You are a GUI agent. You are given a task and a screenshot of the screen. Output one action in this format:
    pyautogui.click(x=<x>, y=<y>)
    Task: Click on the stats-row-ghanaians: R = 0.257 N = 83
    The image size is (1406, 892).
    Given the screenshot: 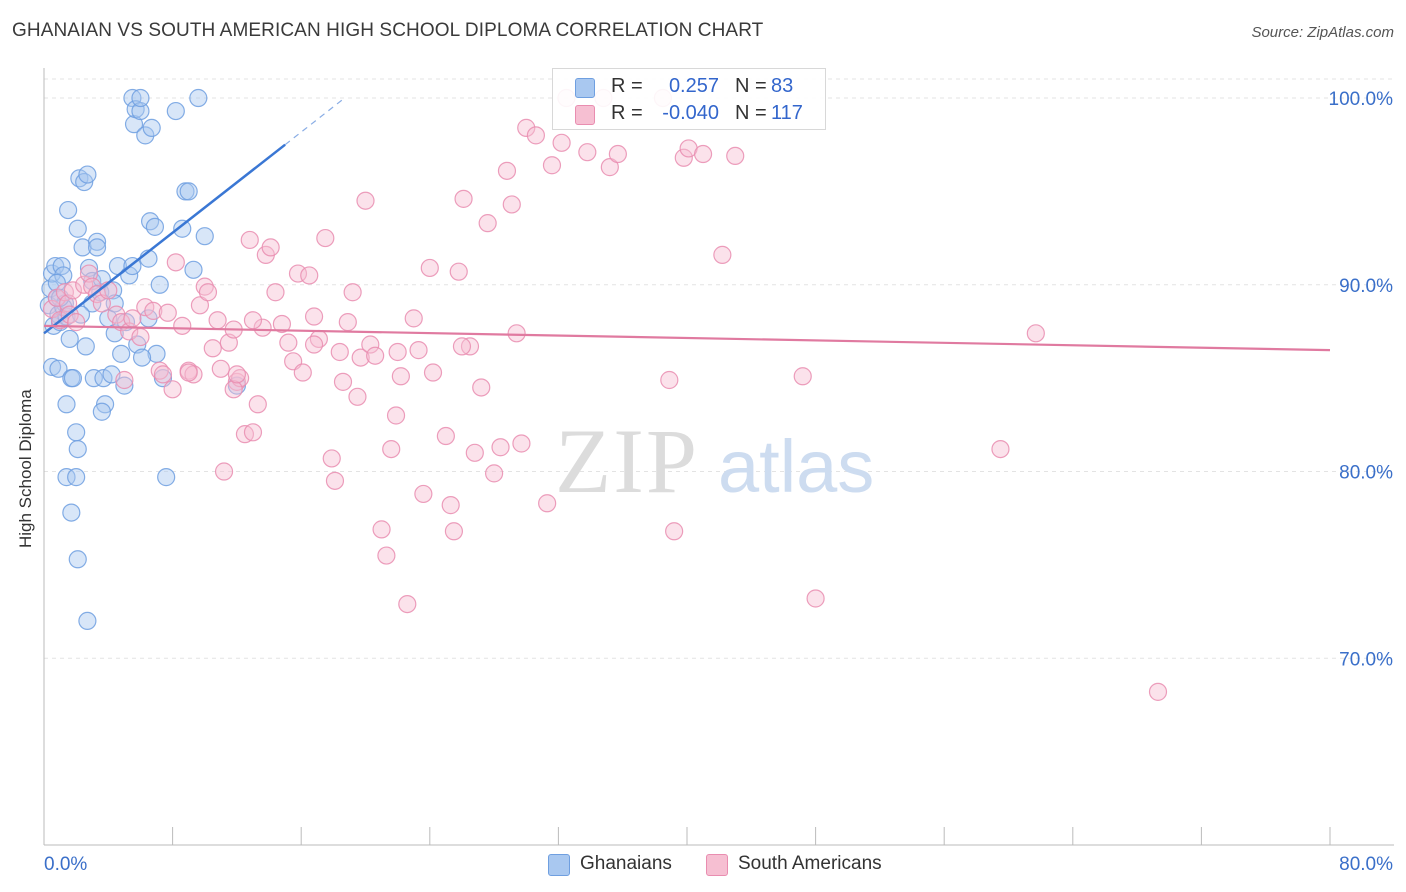 What is the action you would take?
    pyautogui.click(x=689, y=87)
    